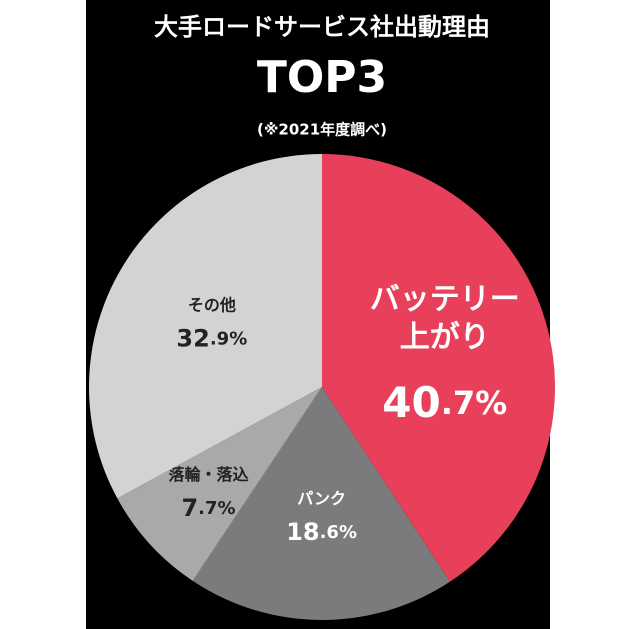  What do you see at coordinates (211, 339) in the screenshot?
I see `value-label: 32.9%` at bounding box center [211, 339].